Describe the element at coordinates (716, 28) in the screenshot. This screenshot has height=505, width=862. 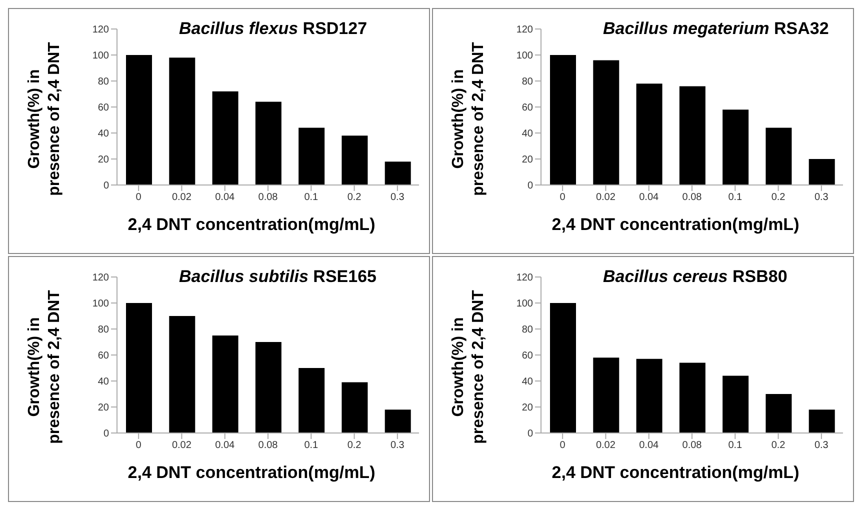
I see `chart-title: Bacillus megaterium RSA32` at that location.